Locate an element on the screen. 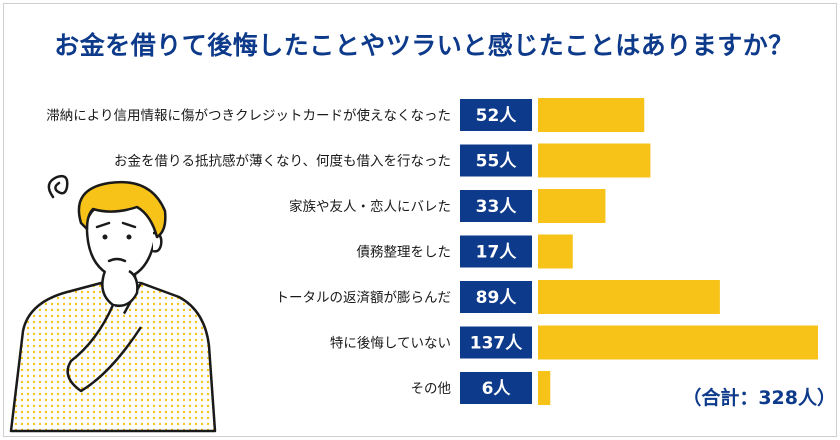  value-label: 17人 is located at coordinates (497, 253).